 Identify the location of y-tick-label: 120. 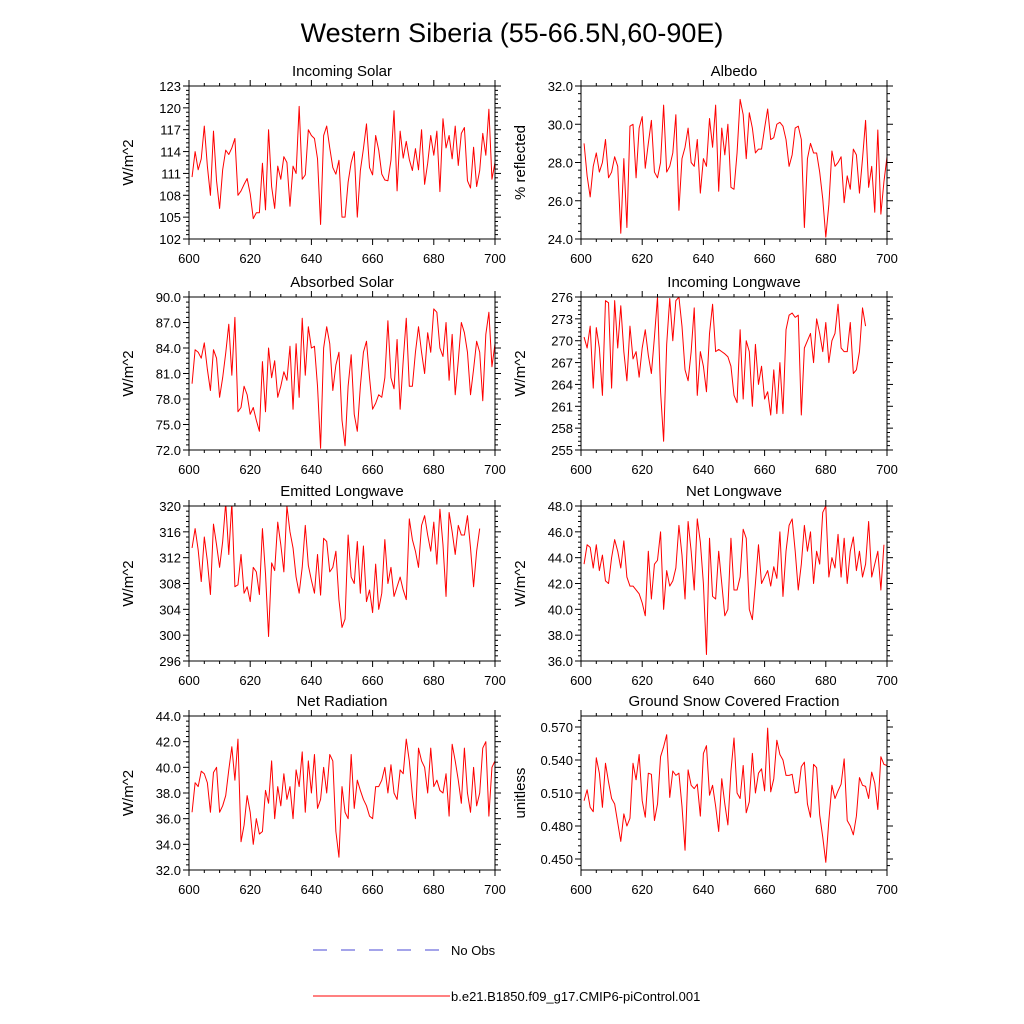
(170, 108).